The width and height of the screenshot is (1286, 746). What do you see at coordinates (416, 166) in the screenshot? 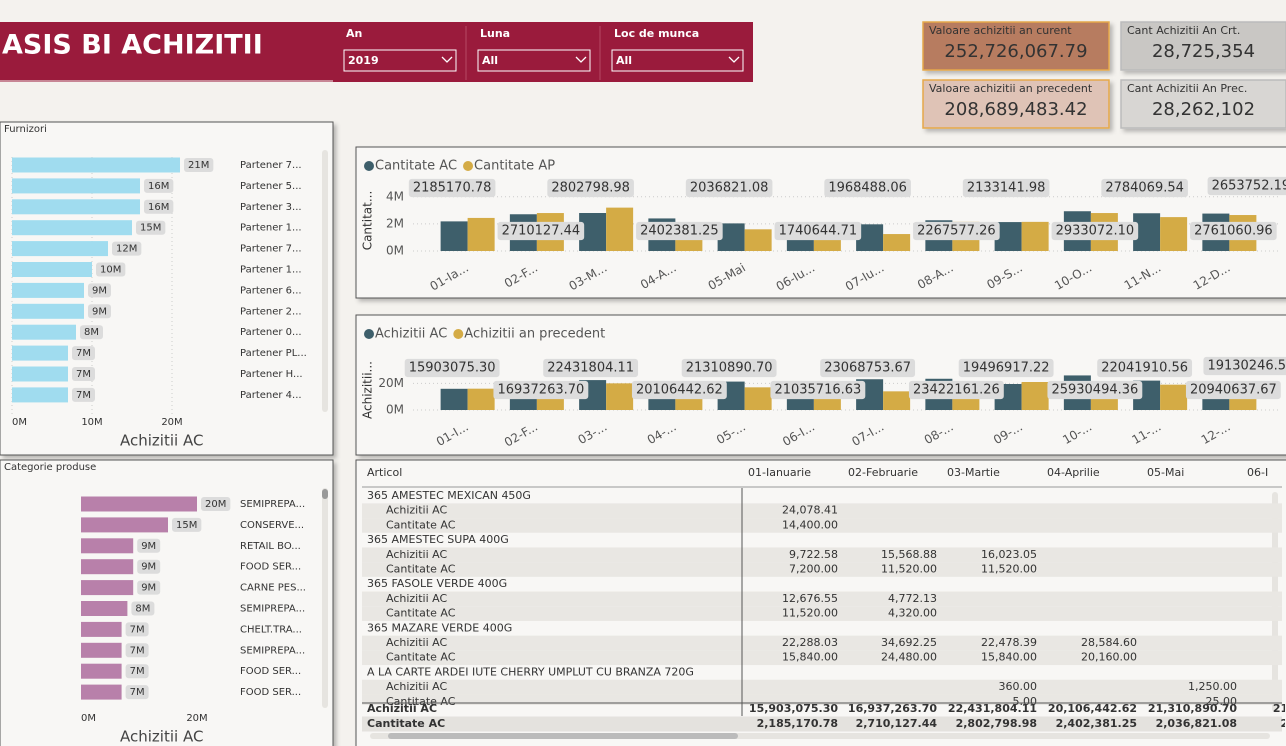
I see `legend-label: Cantitate AC` at bounding box center [416, 166].